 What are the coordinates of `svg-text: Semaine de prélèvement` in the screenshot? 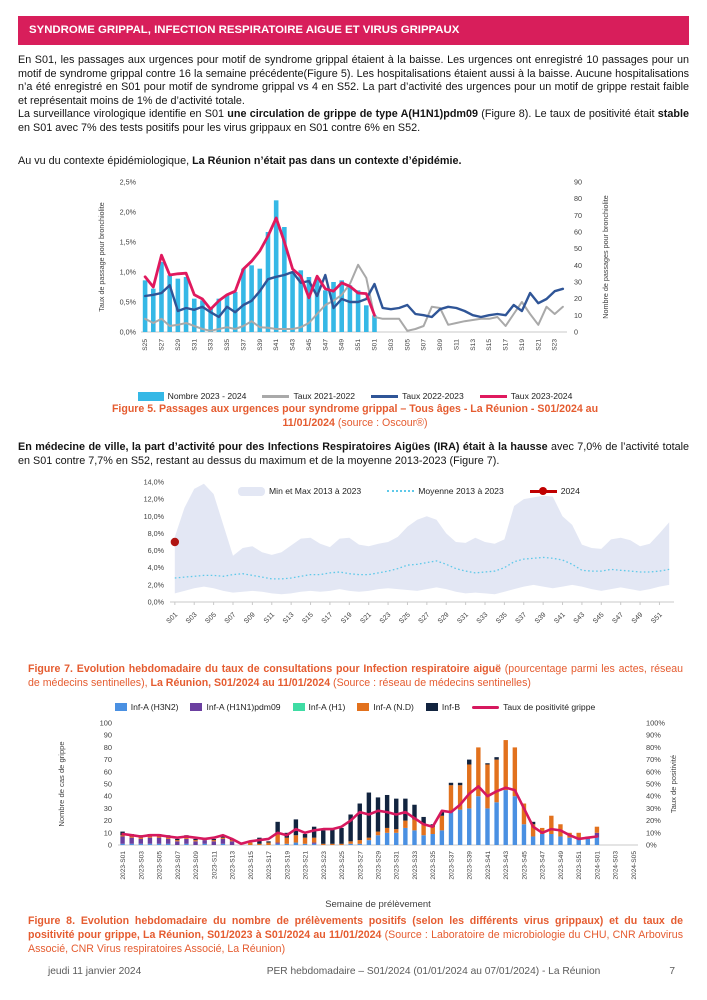 It's located at (378, 904).